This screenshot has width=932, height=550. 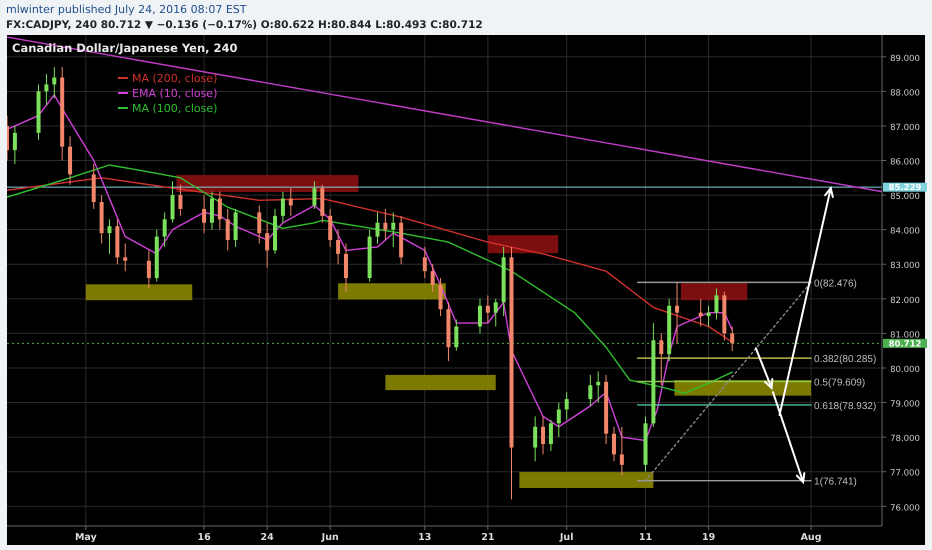 I want to click on y-tick-label: 76.000, so click(x=905, y=508).